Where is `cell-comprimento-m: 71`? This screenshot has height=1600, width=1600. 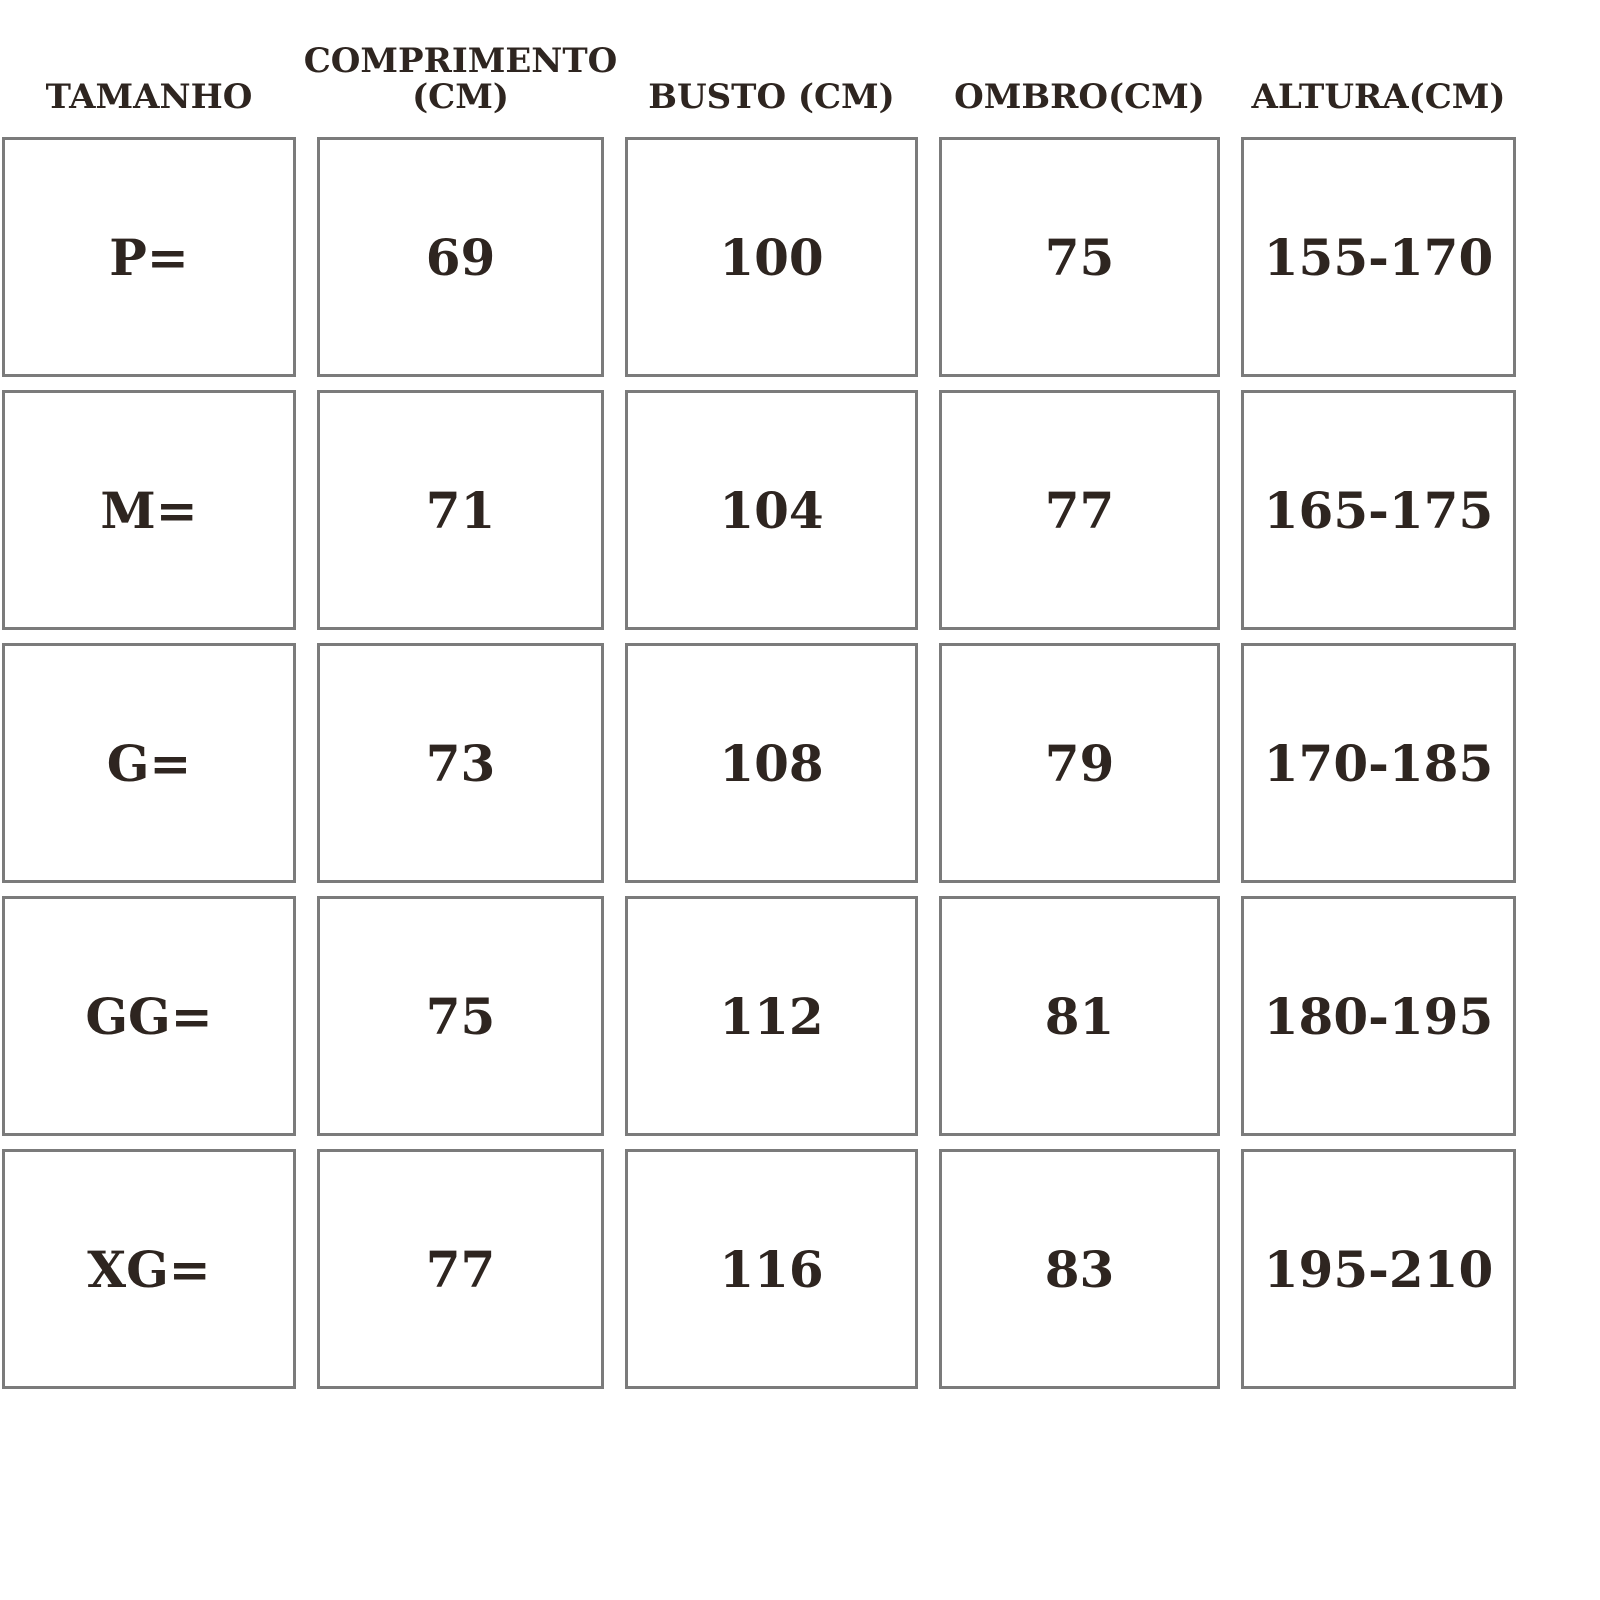 cell-comprimento-m: 71 is located at coordinates (460, 510).